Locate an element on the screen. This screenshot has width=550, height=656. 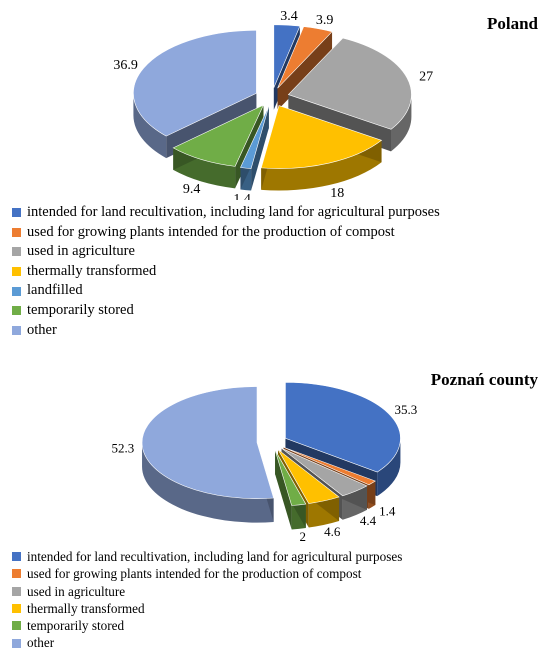
data-label: 35.3 is located at coordinates (406, 409).